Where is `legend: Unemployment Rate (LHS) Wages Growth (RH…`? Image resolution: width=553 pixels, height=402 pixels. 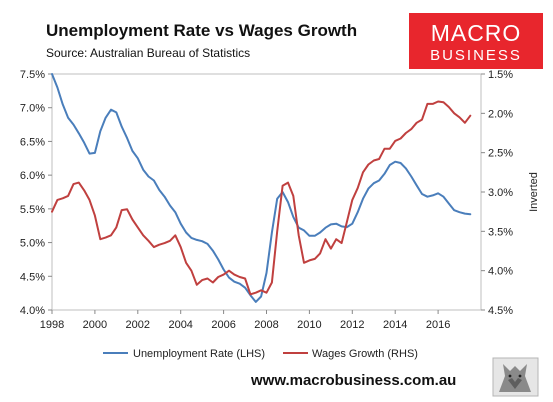
legend: Unemployment Rate (LHS) Wages Growth (RH… is located at coordinates (260, 354).